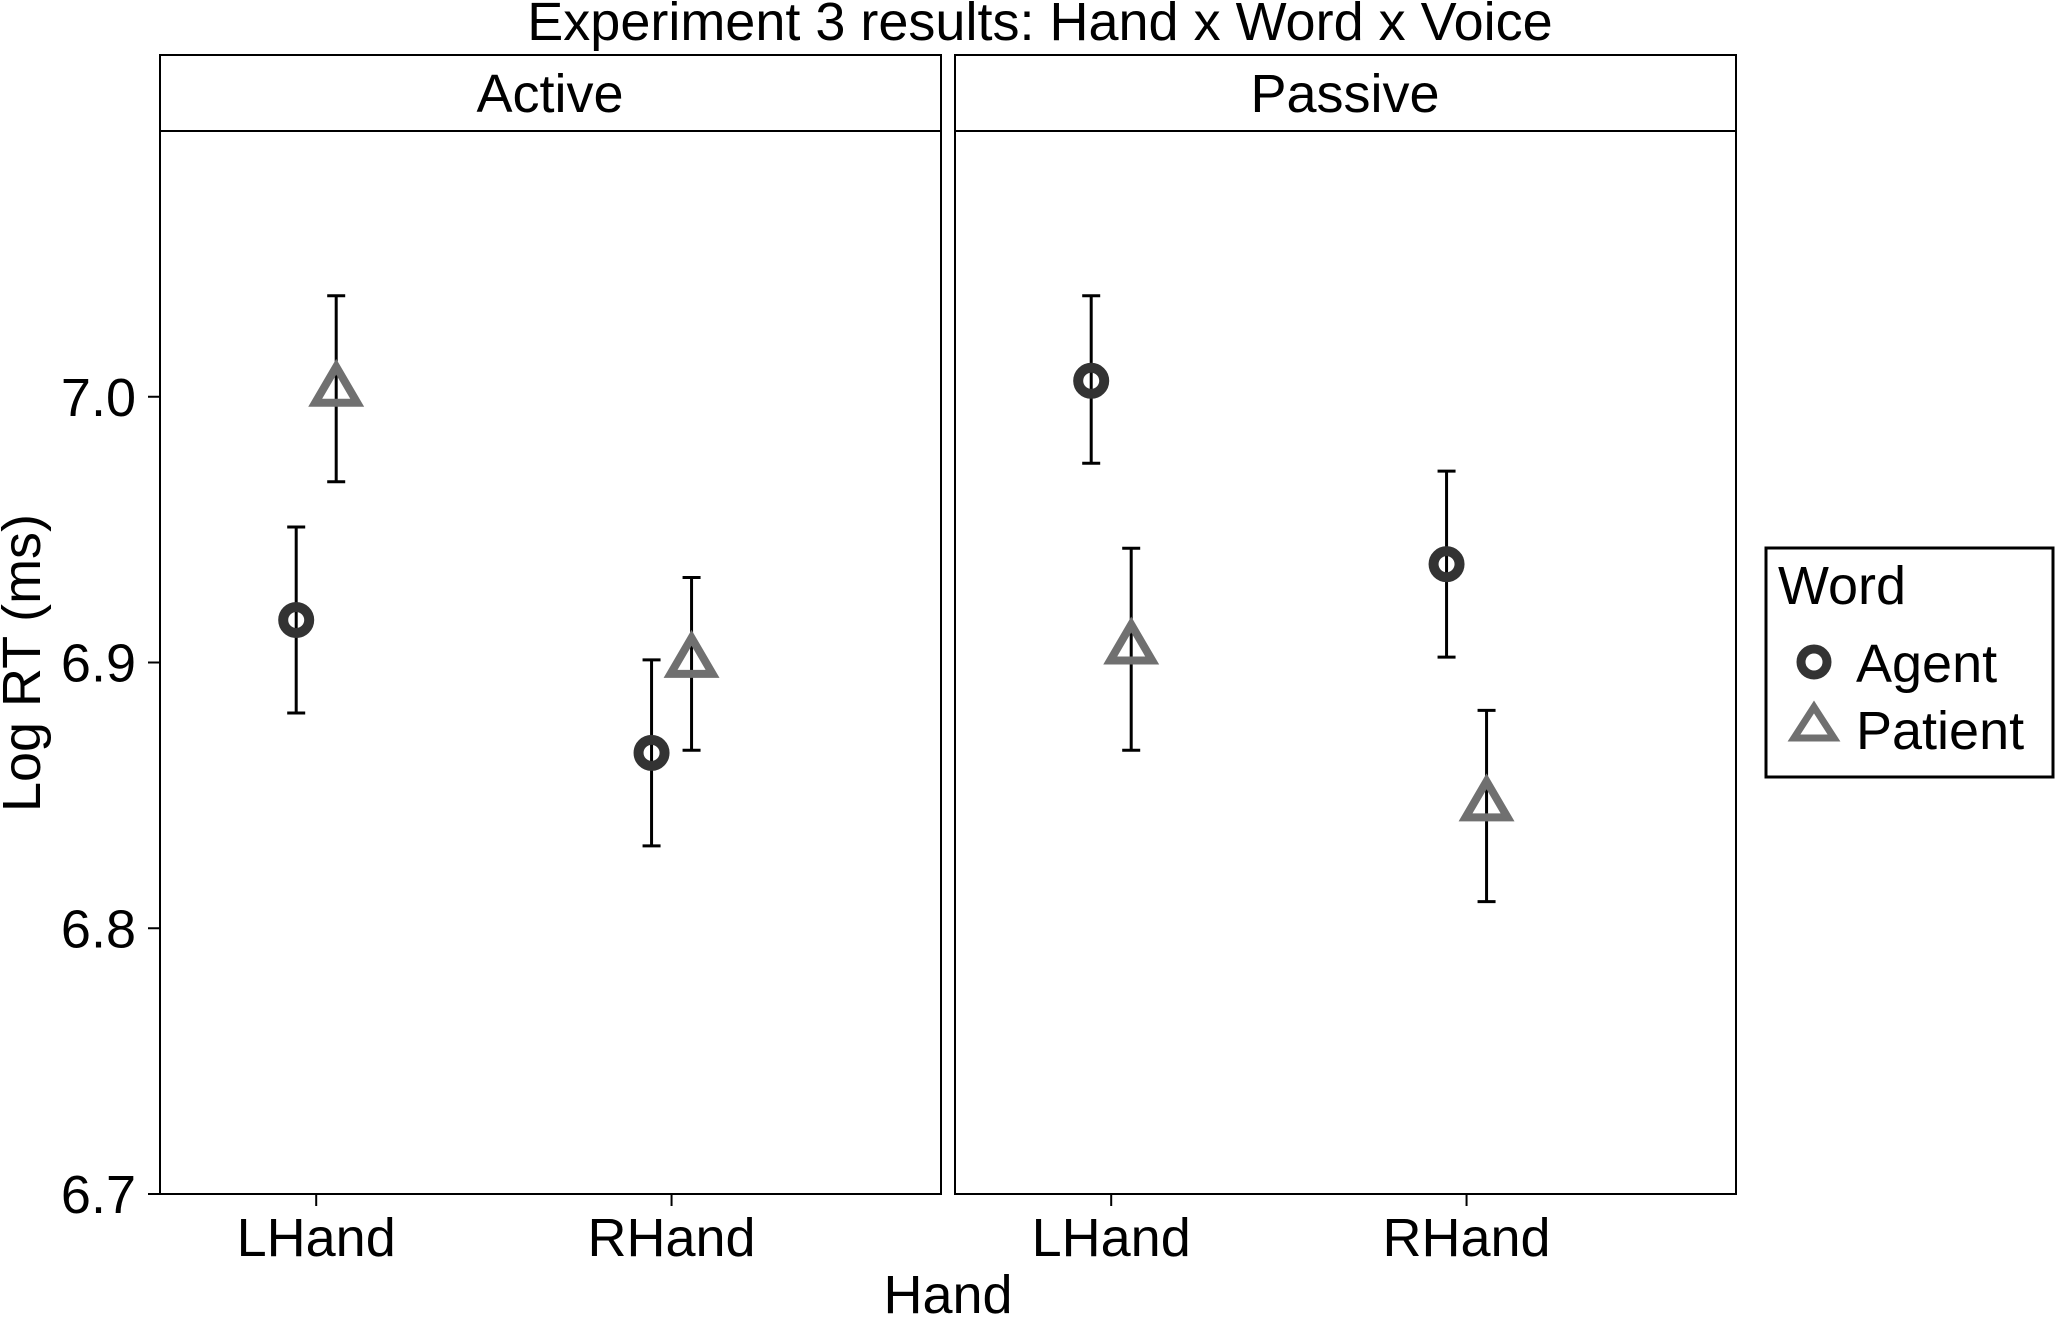 Image resolution: width=2055 pixels, height=1318 pixels. I want to click on x-tick-label-passive-lhand: LHand, so click(1111, 1238).